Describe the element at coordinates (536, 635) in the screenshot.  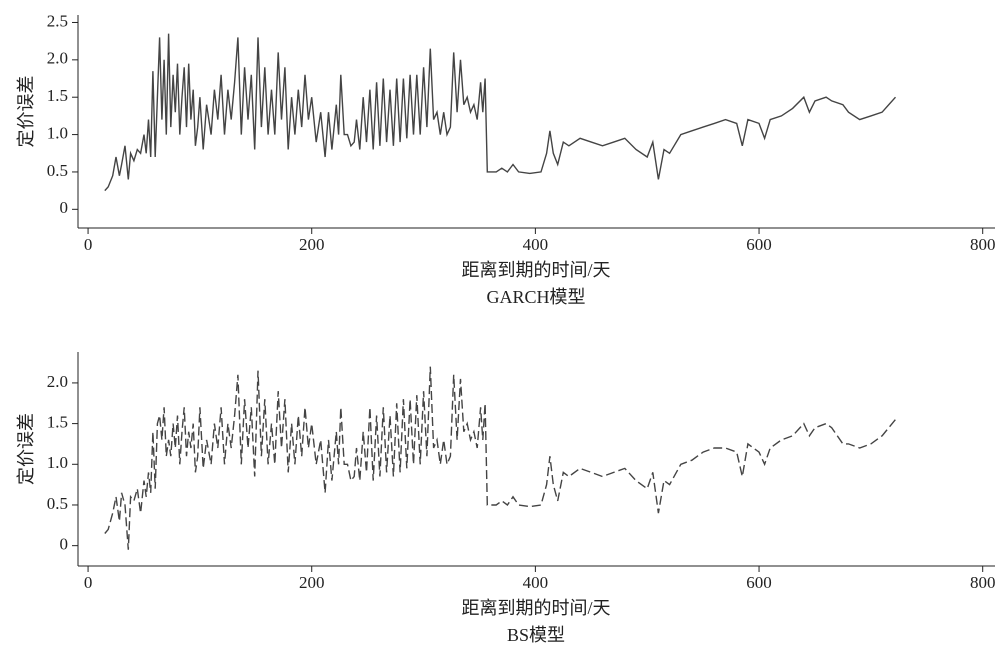
I see `chart-title: BS模型` at that location.